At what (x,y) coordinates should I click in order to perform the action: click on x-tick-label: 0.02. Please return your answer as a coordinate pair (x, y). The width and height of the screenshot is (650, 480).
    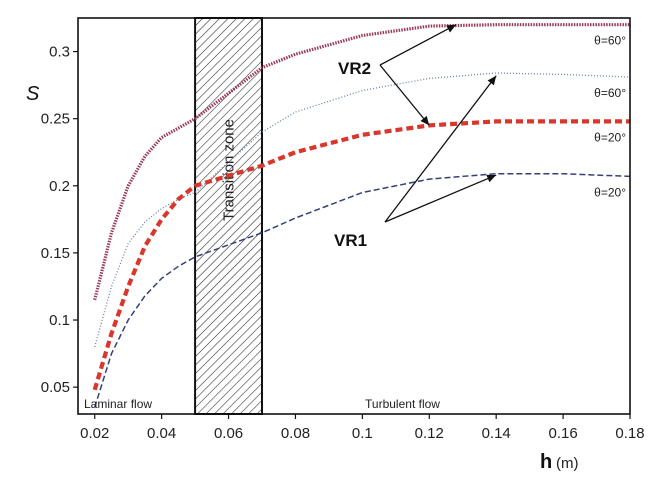
    Looking at the image, I should click on (94, 433).